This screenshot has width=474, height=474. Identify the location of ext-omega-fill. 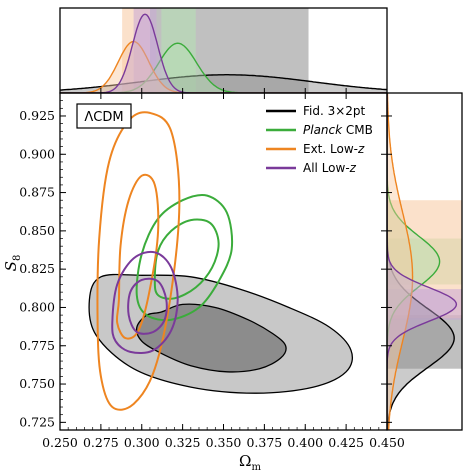
(223, 67).